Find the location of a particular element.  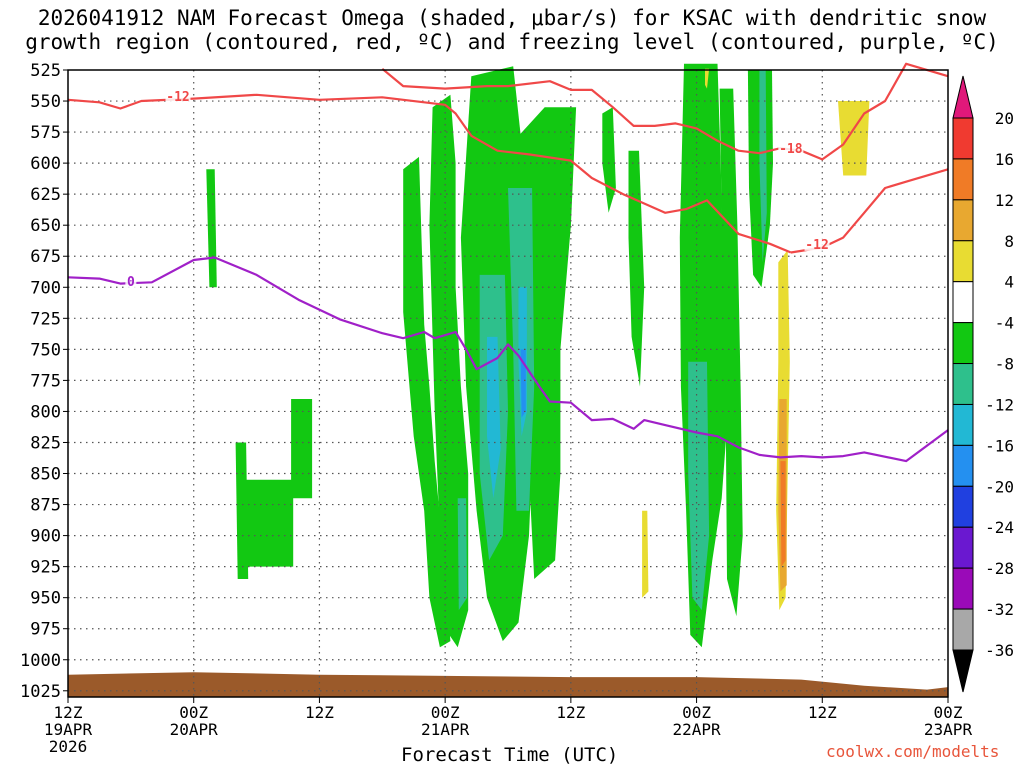

x-tick-label-5-1: 00Z is located at coordinates (696, 712).